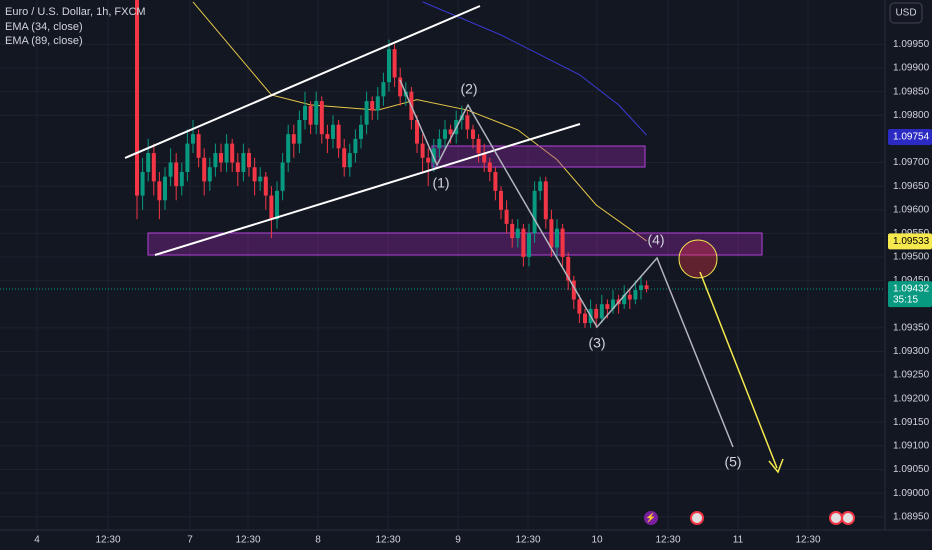  I want to click on y-tick-label: 1.09150, so click(911, 422).